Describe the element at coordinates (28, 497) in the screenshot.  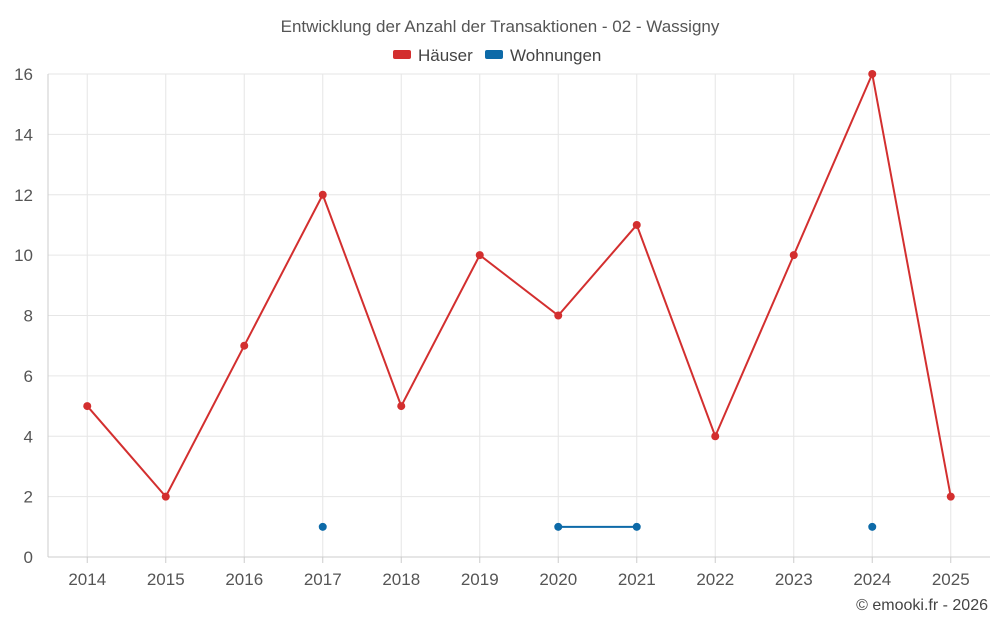
I see `y-tick-label: 2` at that location.